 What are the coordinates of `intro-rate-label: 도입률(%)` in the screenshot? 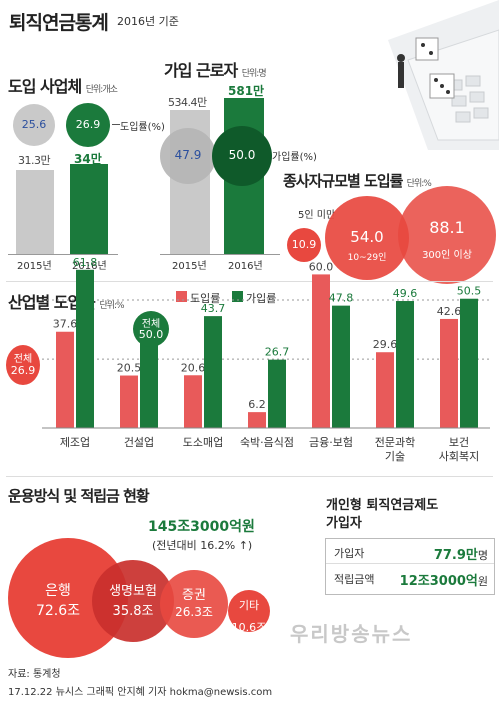 It's located at (142, 127).